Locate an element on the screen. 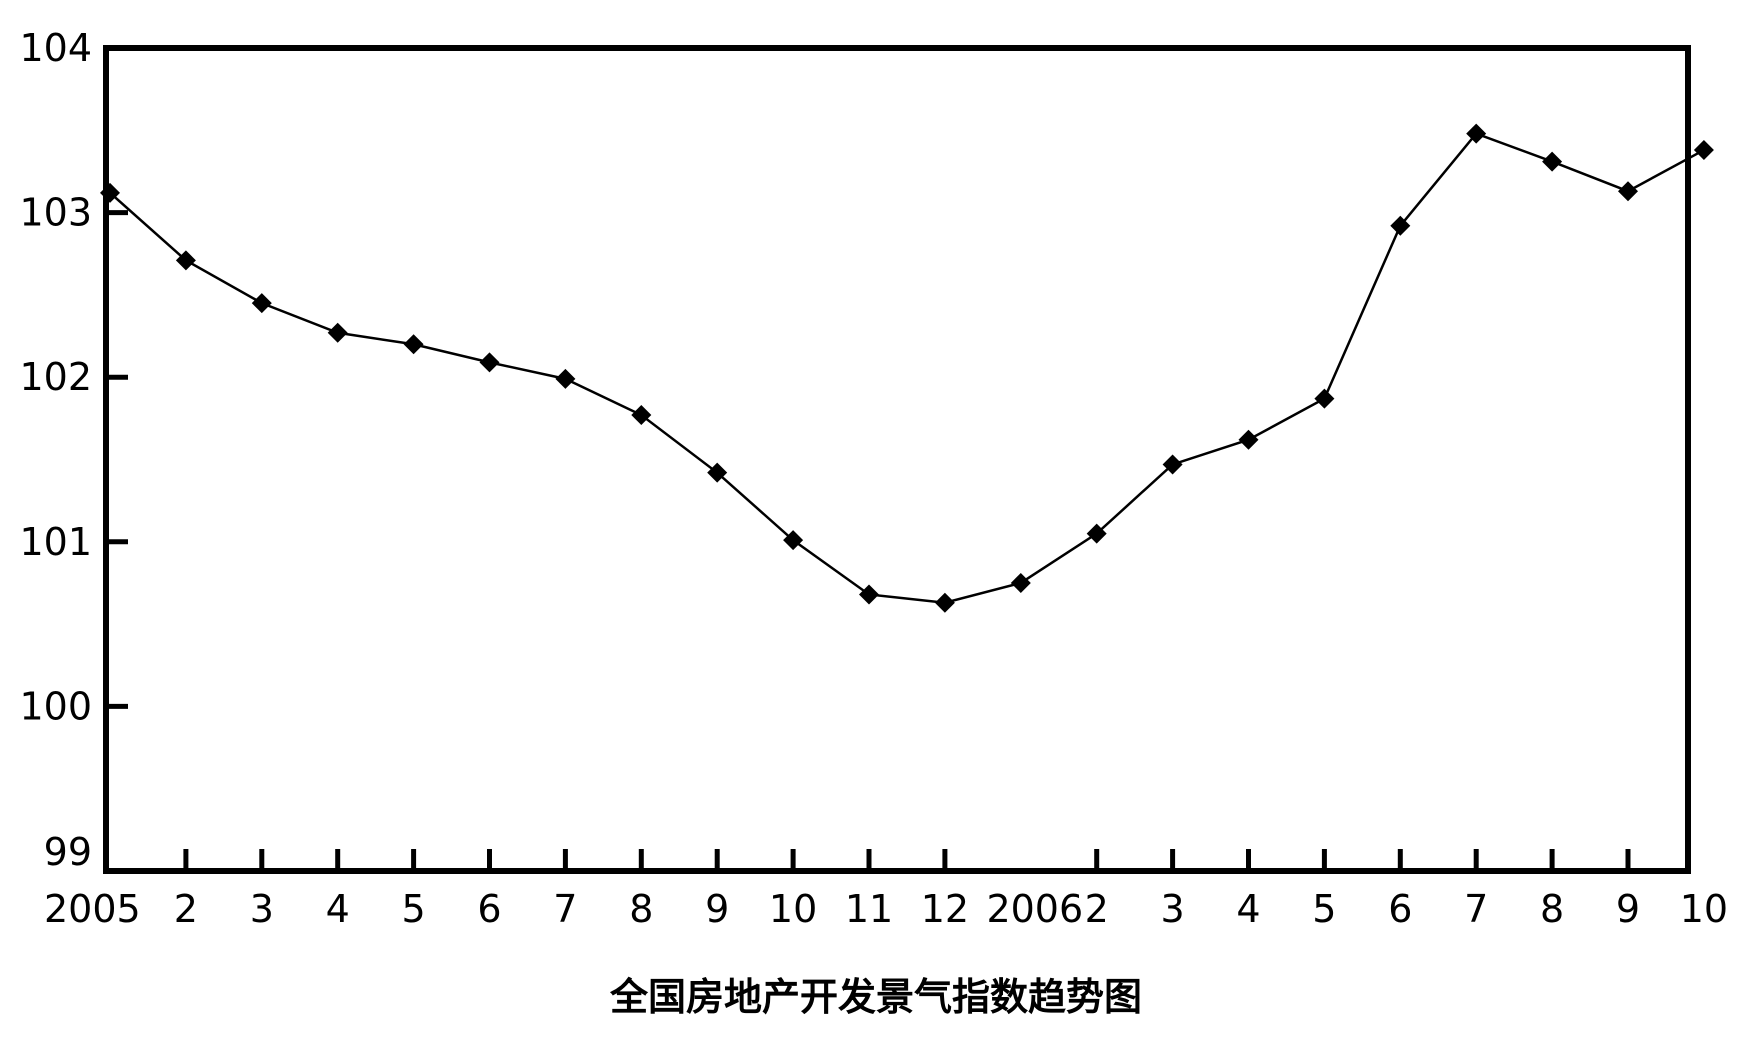  y-axis: 99 100 101 102 103 104 is located at coordinates (73, 450).